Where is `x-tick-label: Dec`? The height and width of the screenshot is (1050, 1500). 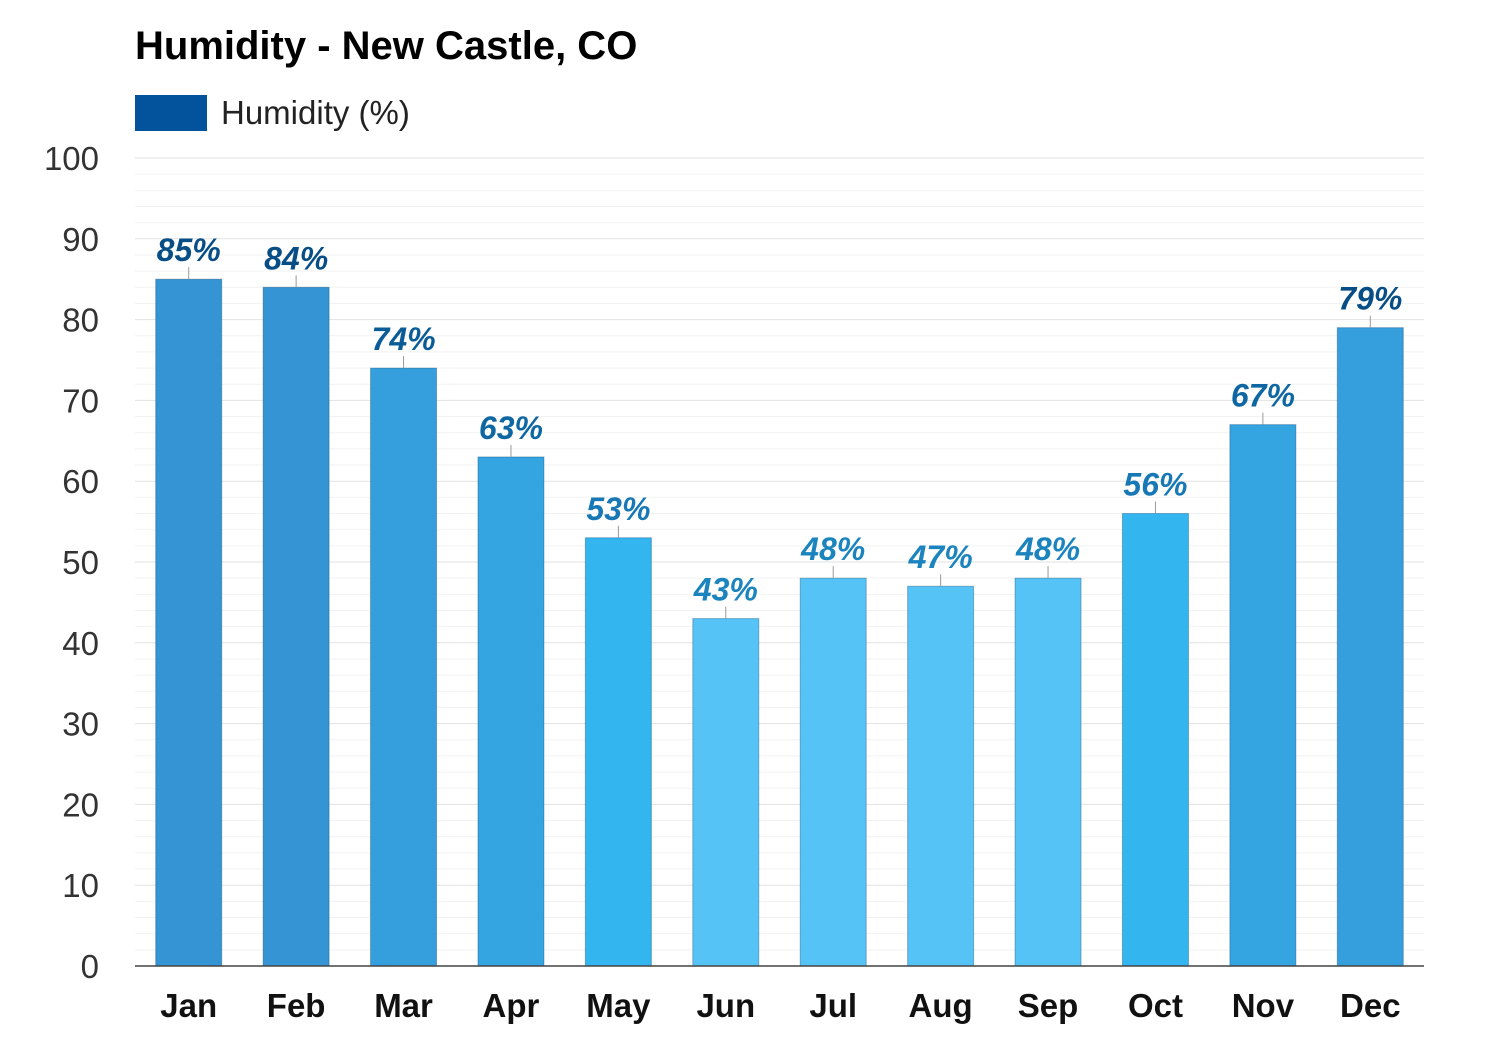
x-tick-label: Dec is located at coordinates (1370, 1005).